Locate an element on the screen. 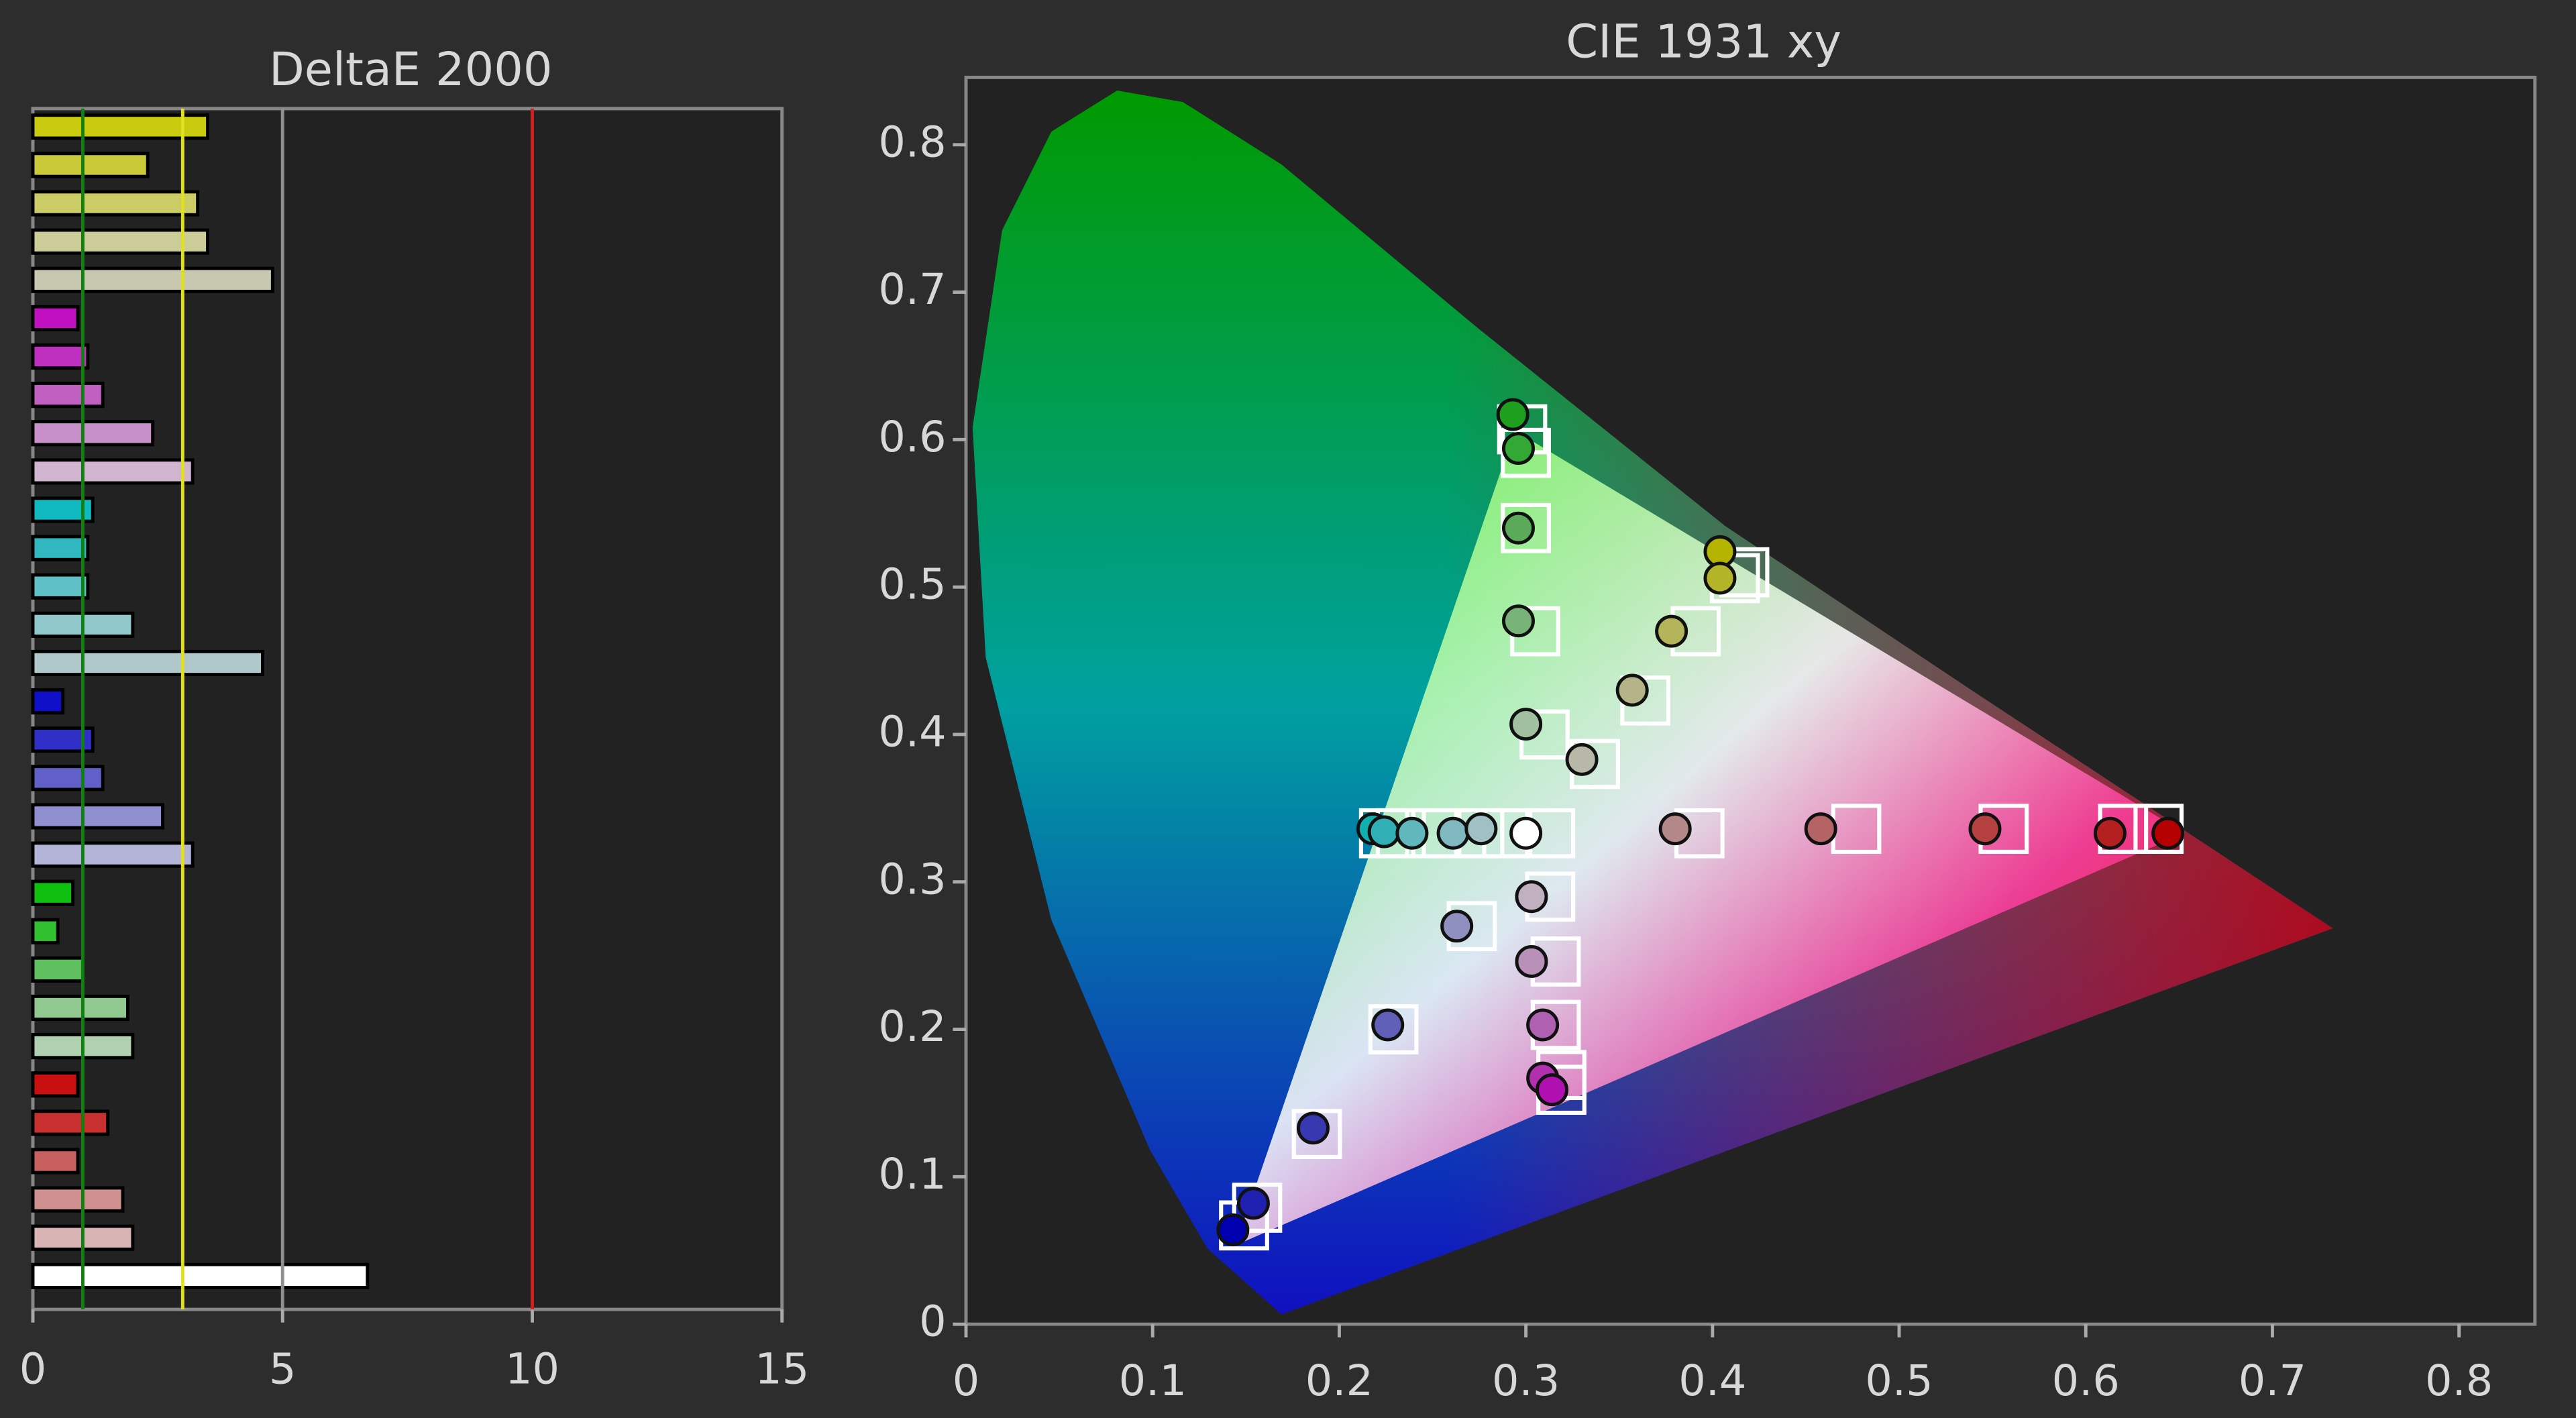 The height and width of the screenshot is (1418, 2576). y-tick-label: 0.3 is located at coordinates (912, 879).